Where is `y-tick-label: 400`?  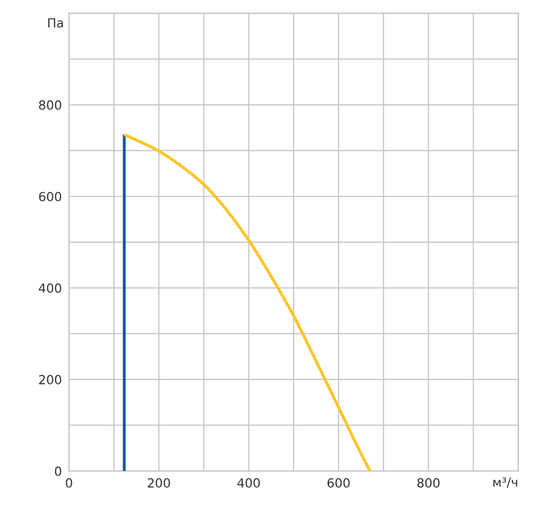
y-tick-label: 400 is located at coordinates (50, 288).